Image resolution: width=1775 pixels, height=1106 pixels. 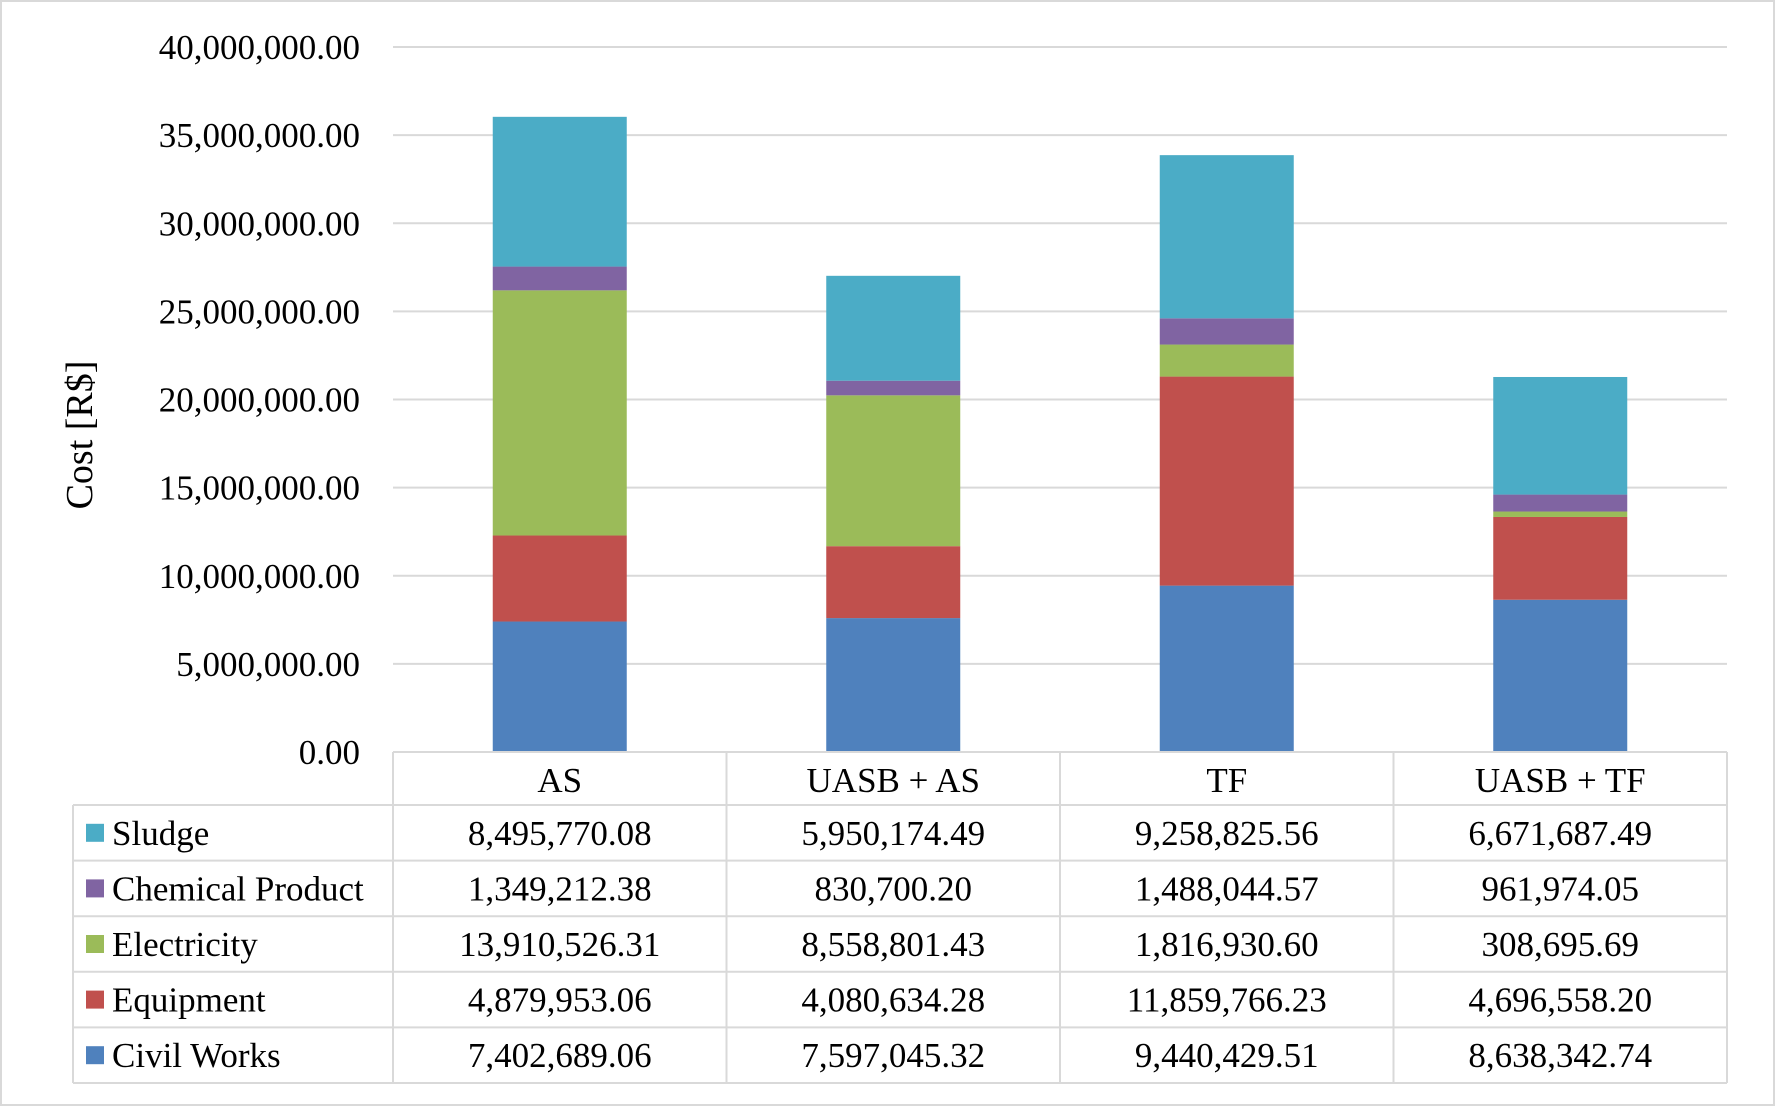 I want to click on data-label: 1,488,044.57, so click(x=1227, y=888).